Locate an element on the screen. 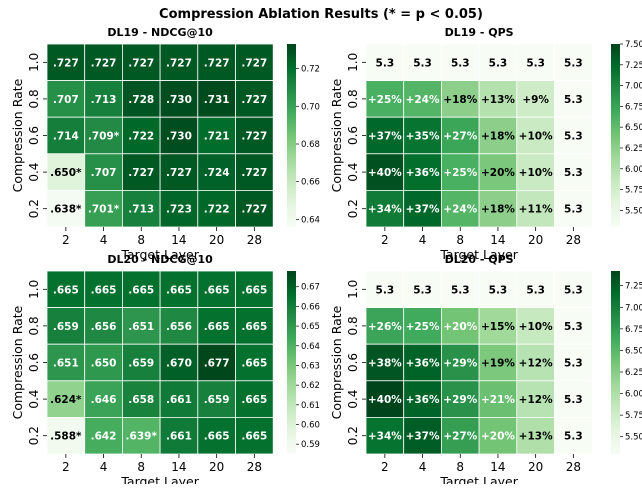 The height and width of the screenshot is (488, 642). panel-dl20-ndcg-cell-label: .639* is located at coordinates (142, 437).